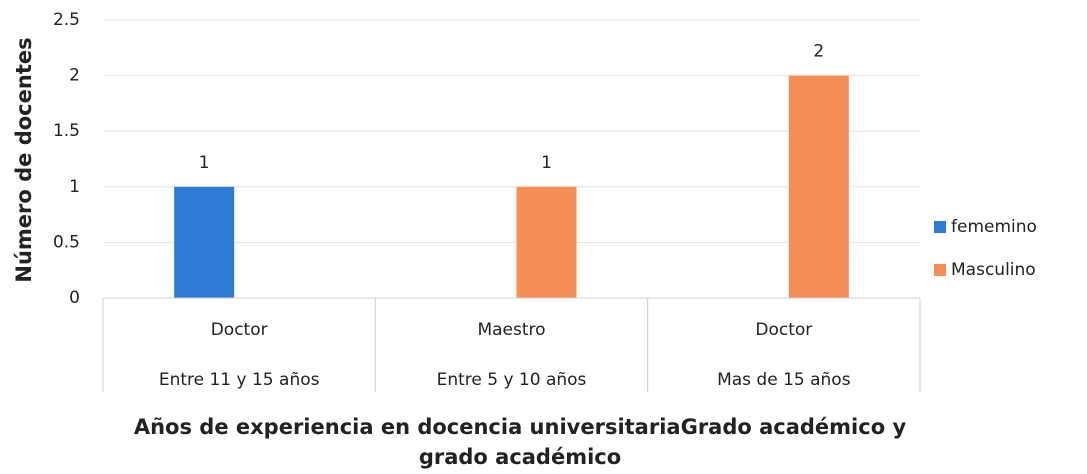  I want to click on data-label: 2, so click(818, 52).